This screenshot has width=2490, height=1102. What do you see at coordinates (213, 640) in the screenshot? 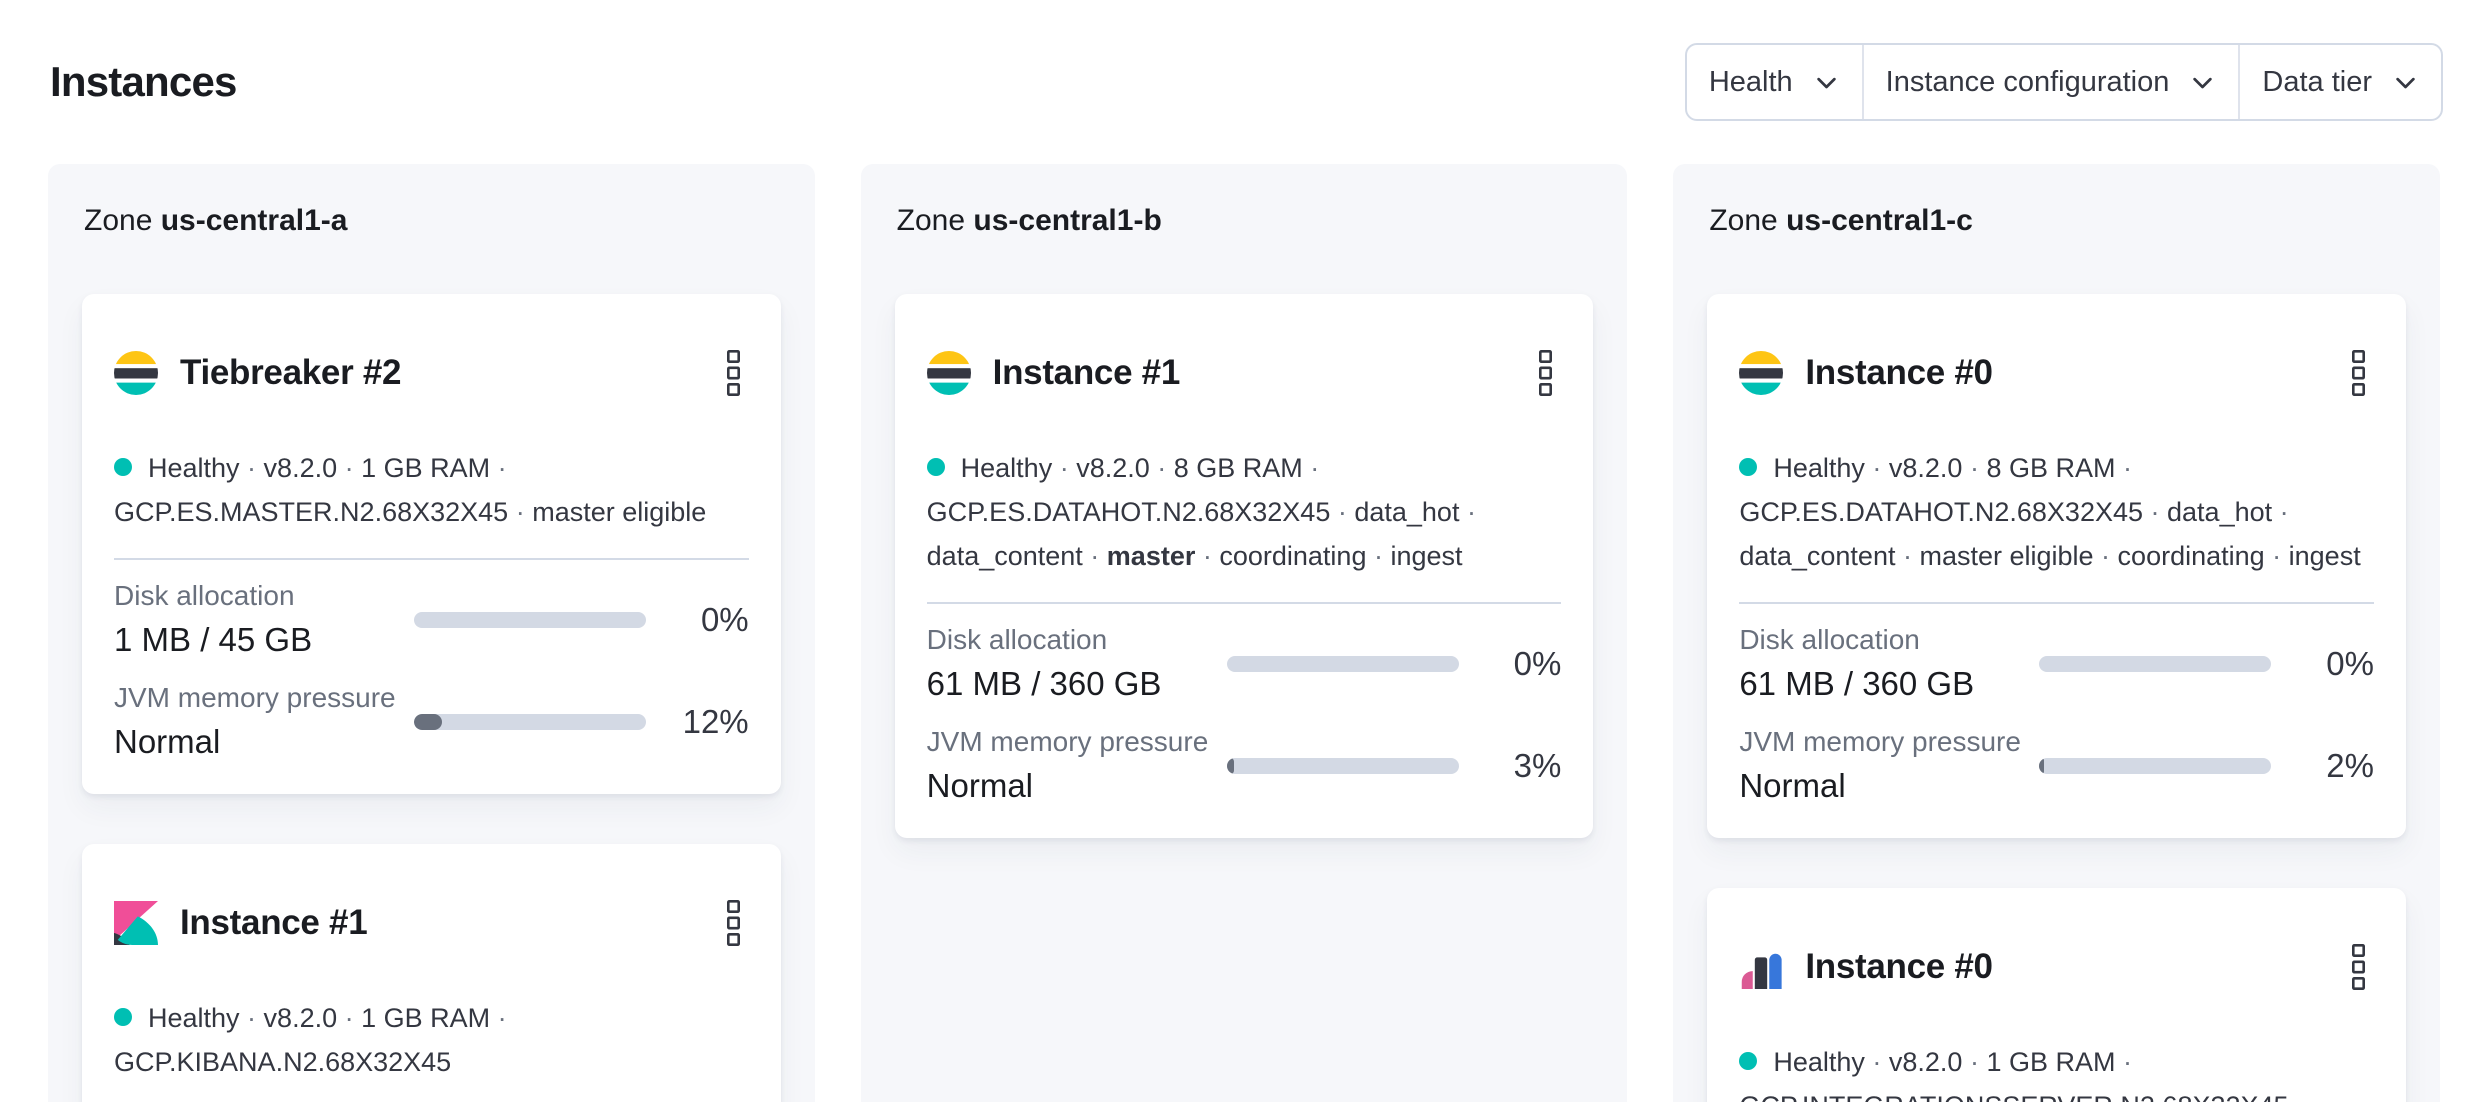
I see `metric-value: 1 MB / 45 GB` at bounding box center [213, 640].